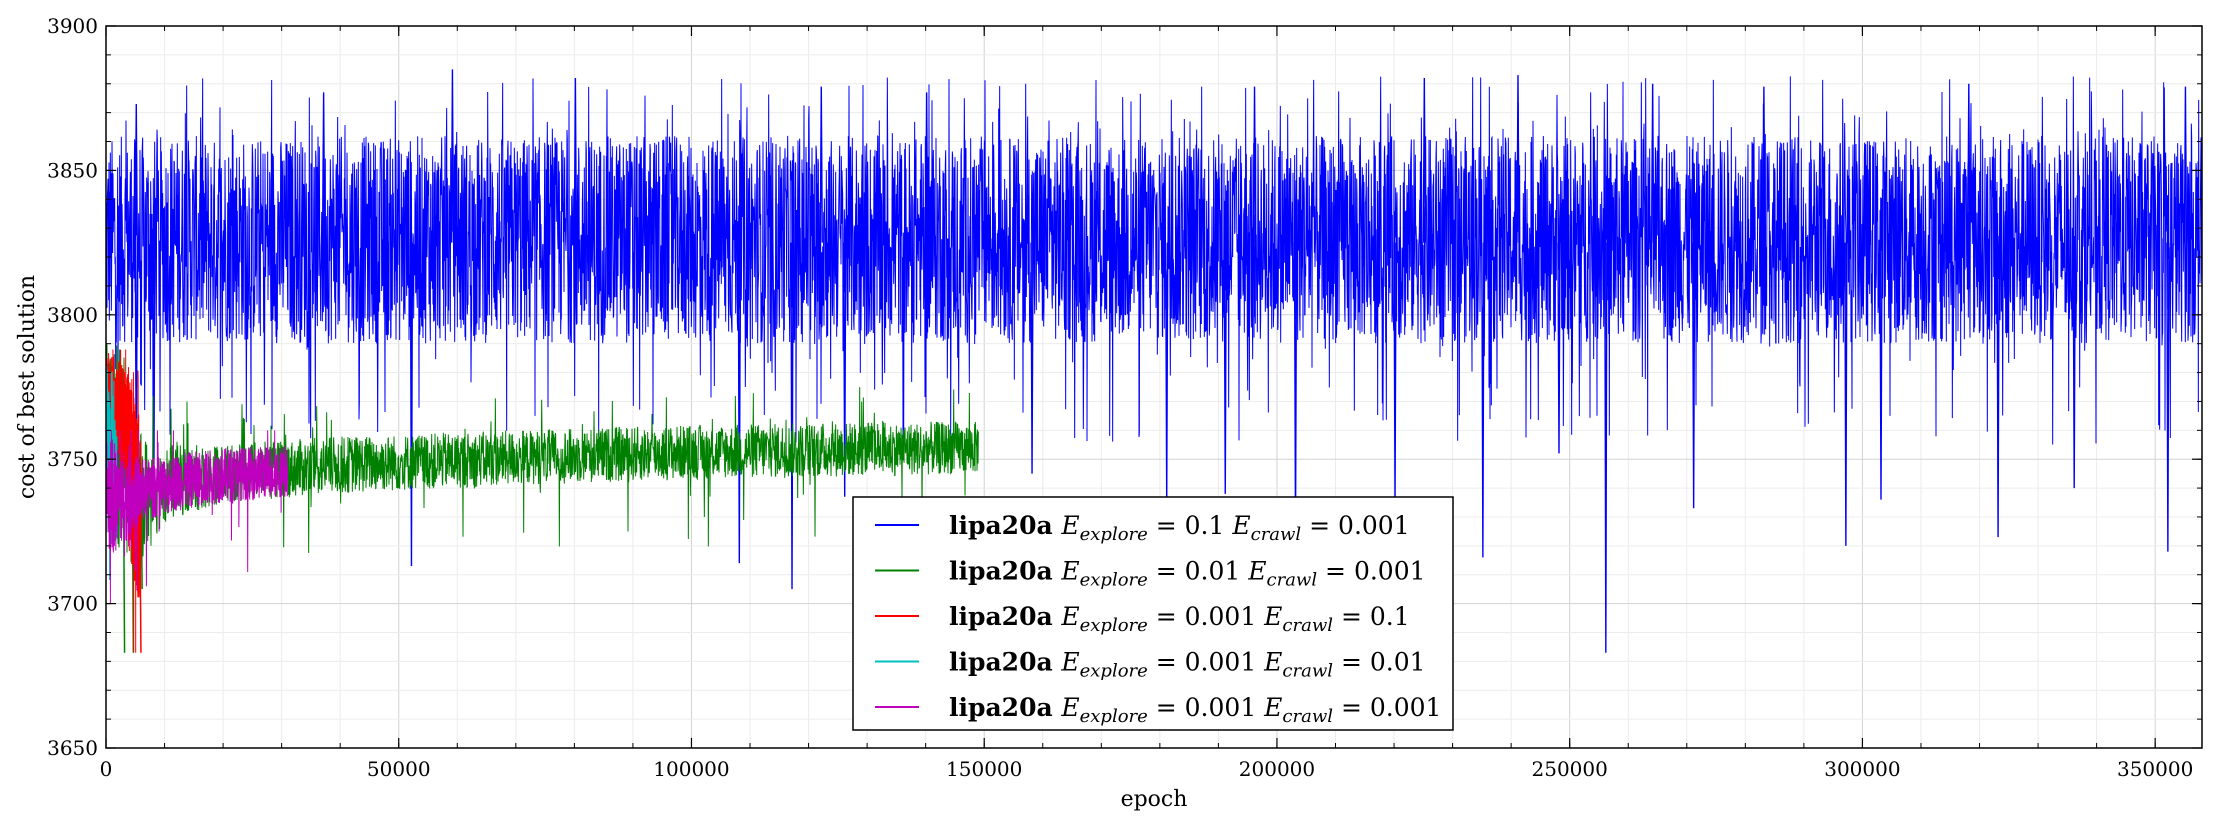 Image resolution: width=2213 pixels, height=826 pixels. I want to click on x-tick-label: 200000, so click(1277, 769).